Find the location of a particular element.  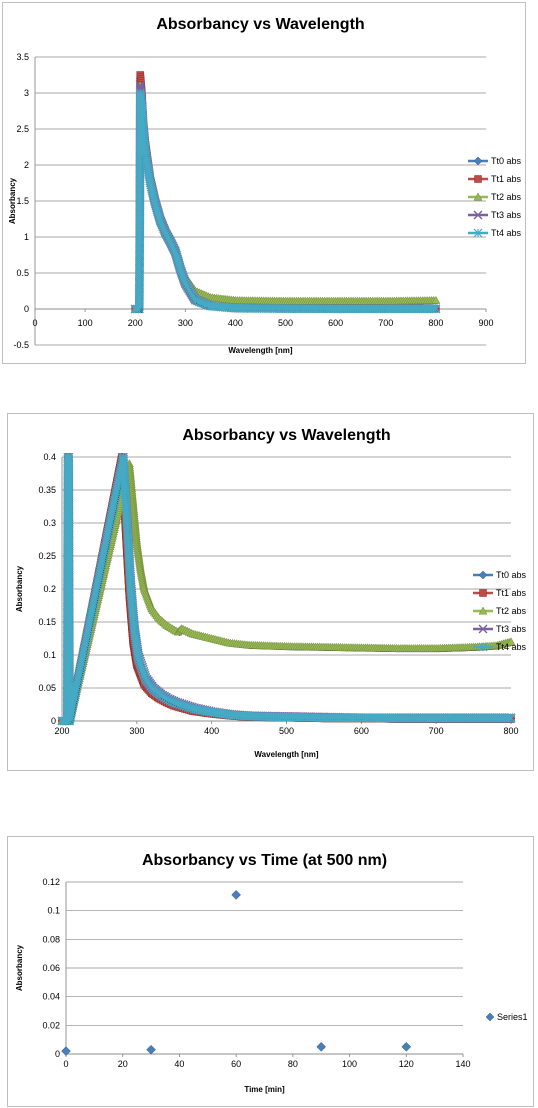

y-tick-label: 0.1 is located at coordinates (49, 655).